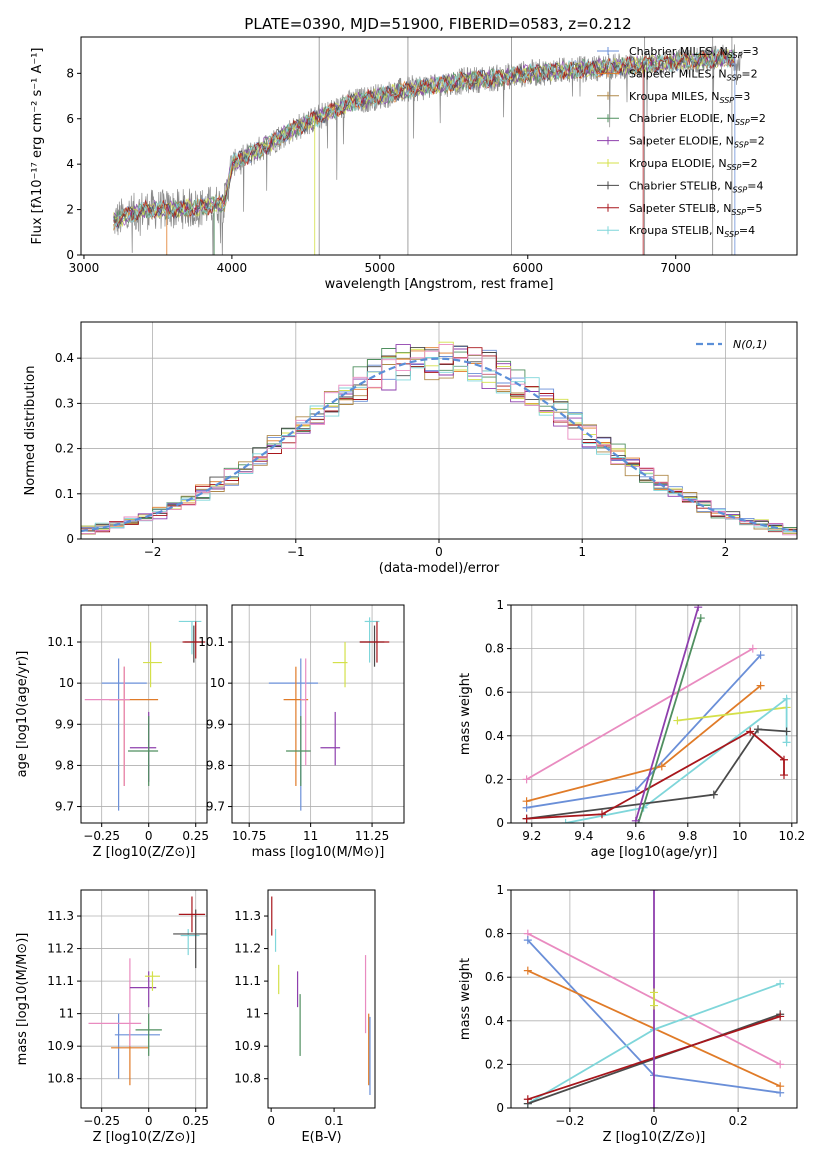  Describe the element at coordinates (321, 1137) in the screenshot. I see `x-axis-label: E(B-V)` at that location.